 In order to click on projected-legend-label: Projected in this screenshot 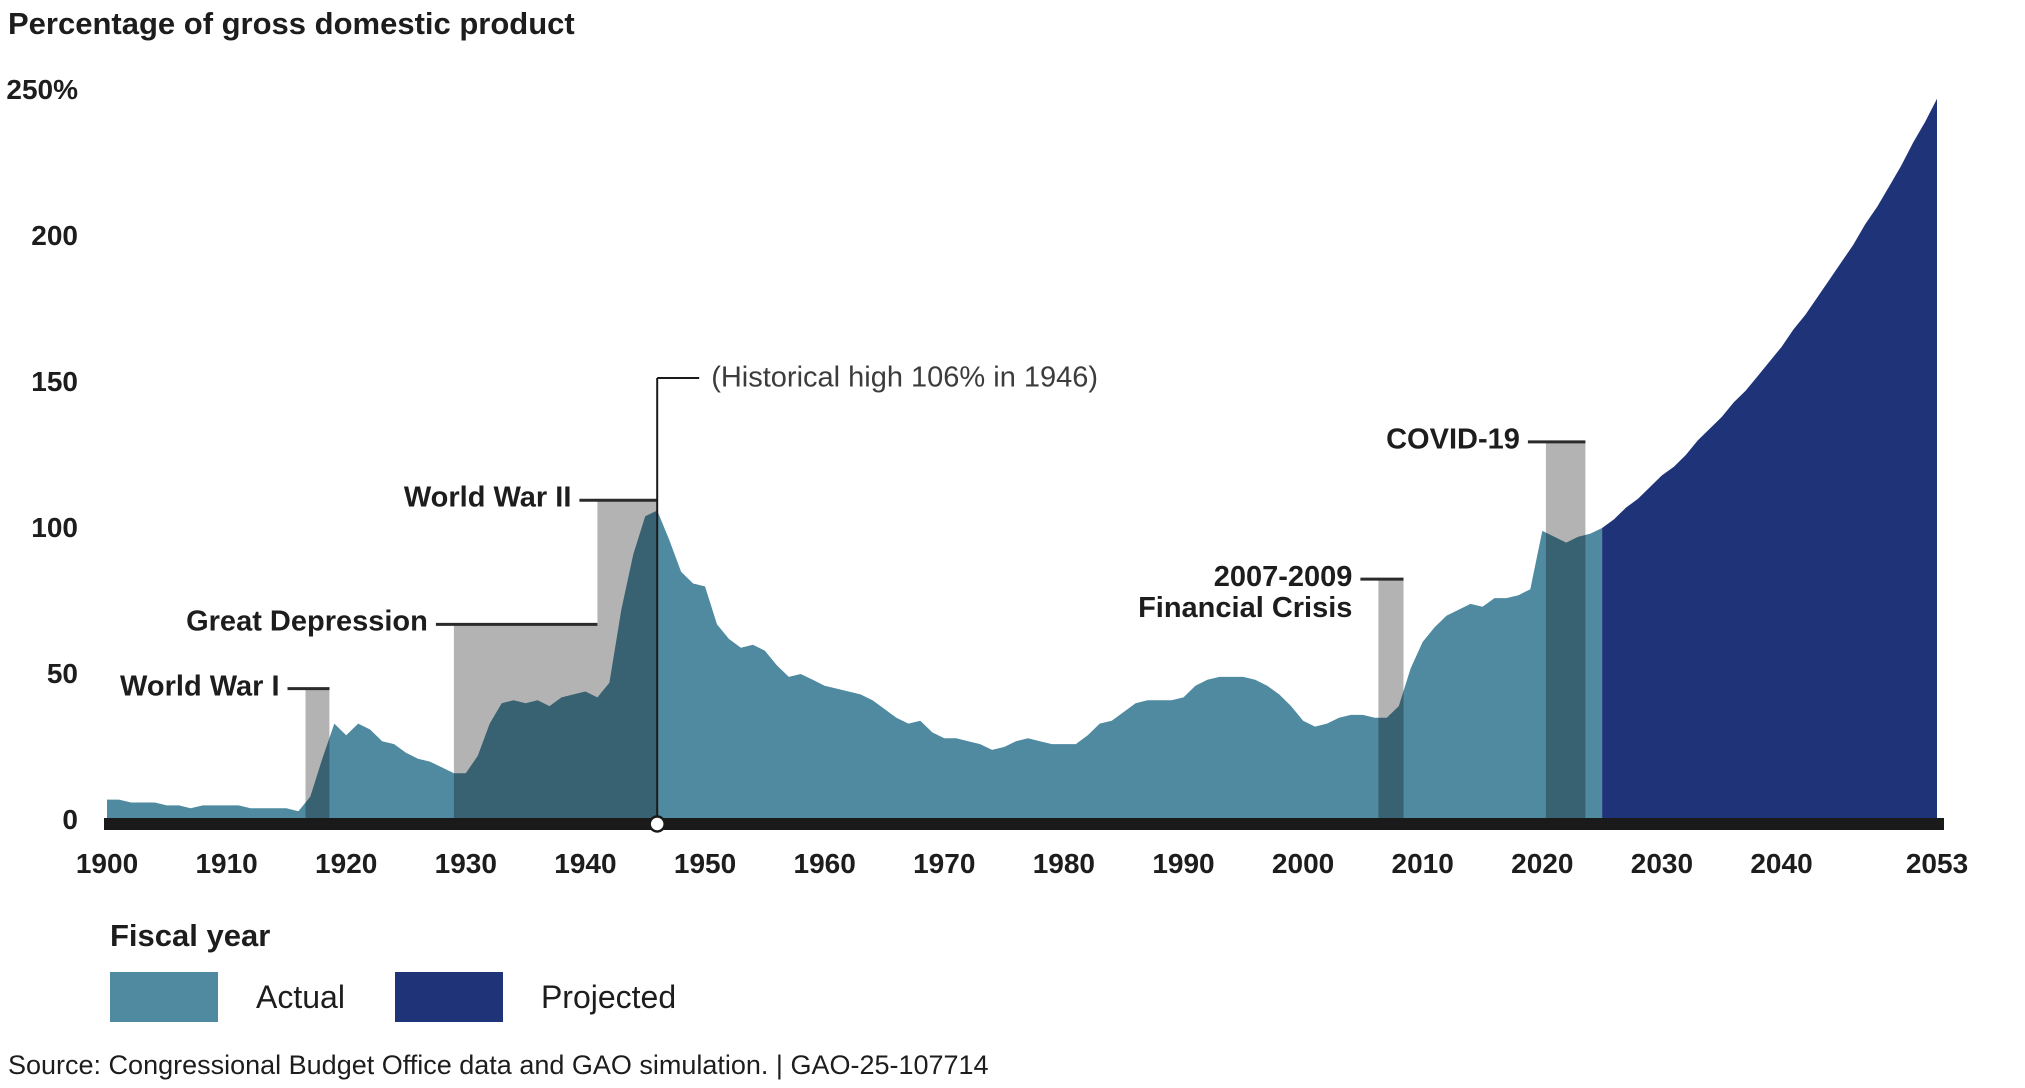, I will do `click(608, 996)`.